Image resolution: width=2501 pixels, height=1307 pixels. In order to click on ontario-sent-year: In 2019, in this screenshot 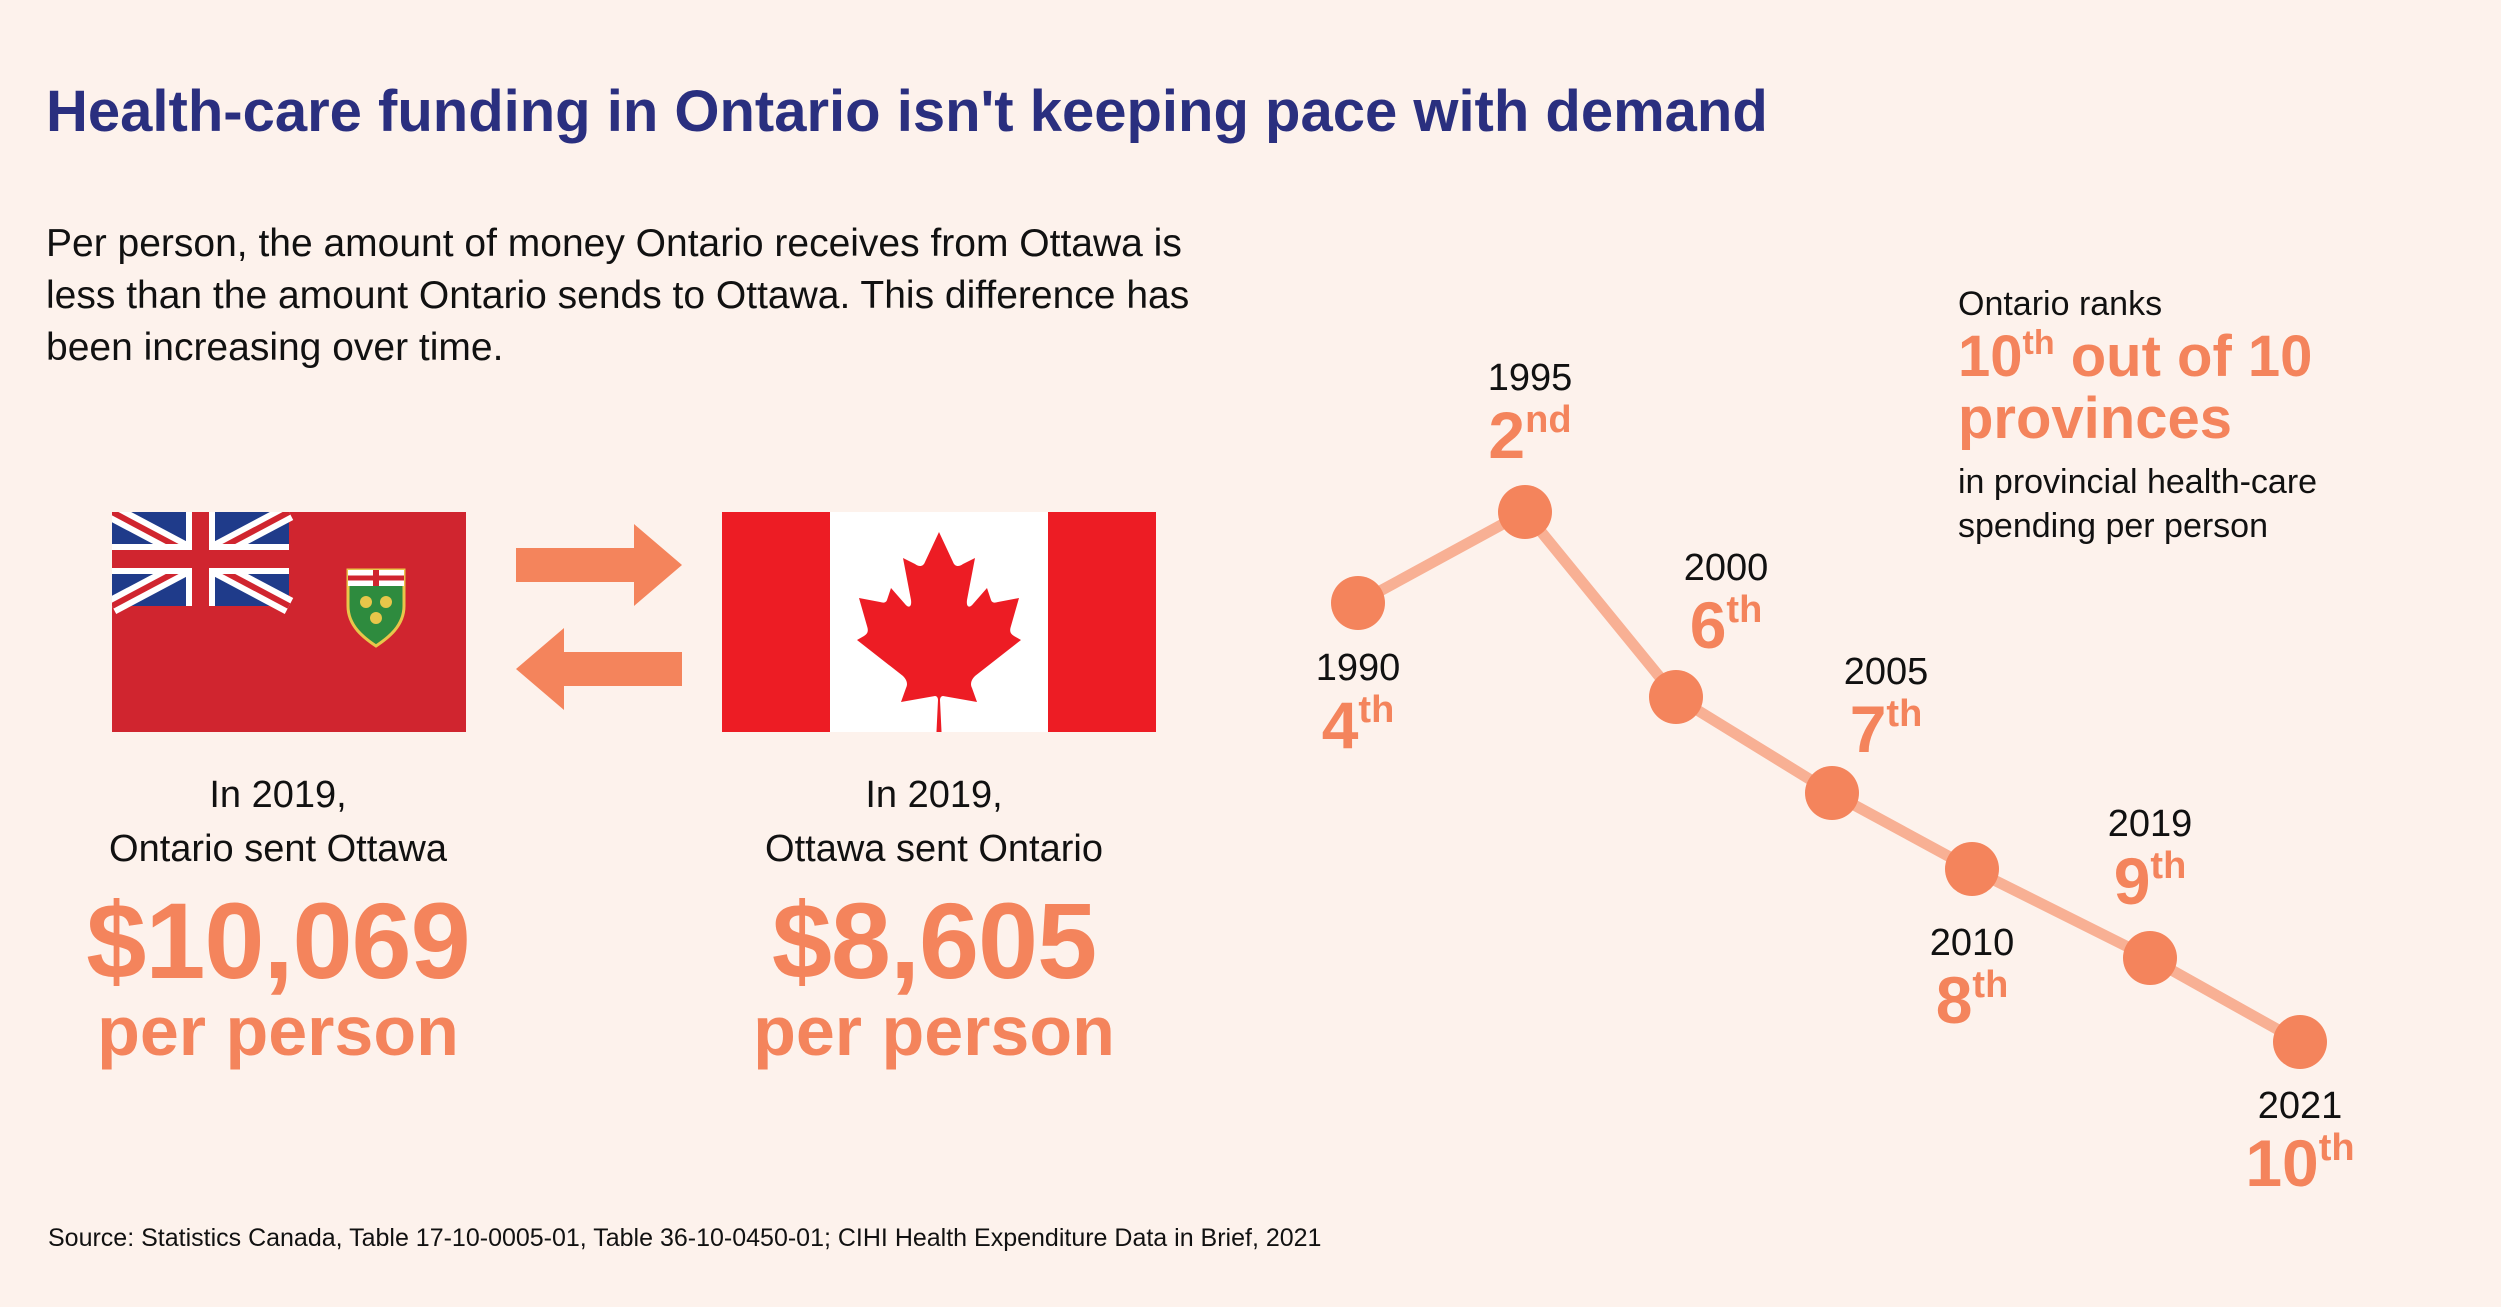, I will do `click(278, 795)`.